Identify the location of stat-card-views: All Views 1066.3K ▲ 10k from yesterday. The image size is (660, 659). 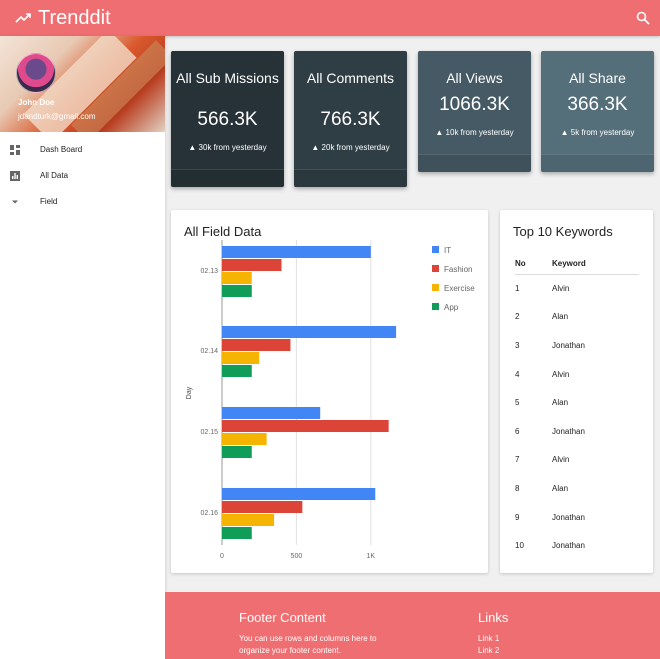
(474, 111).